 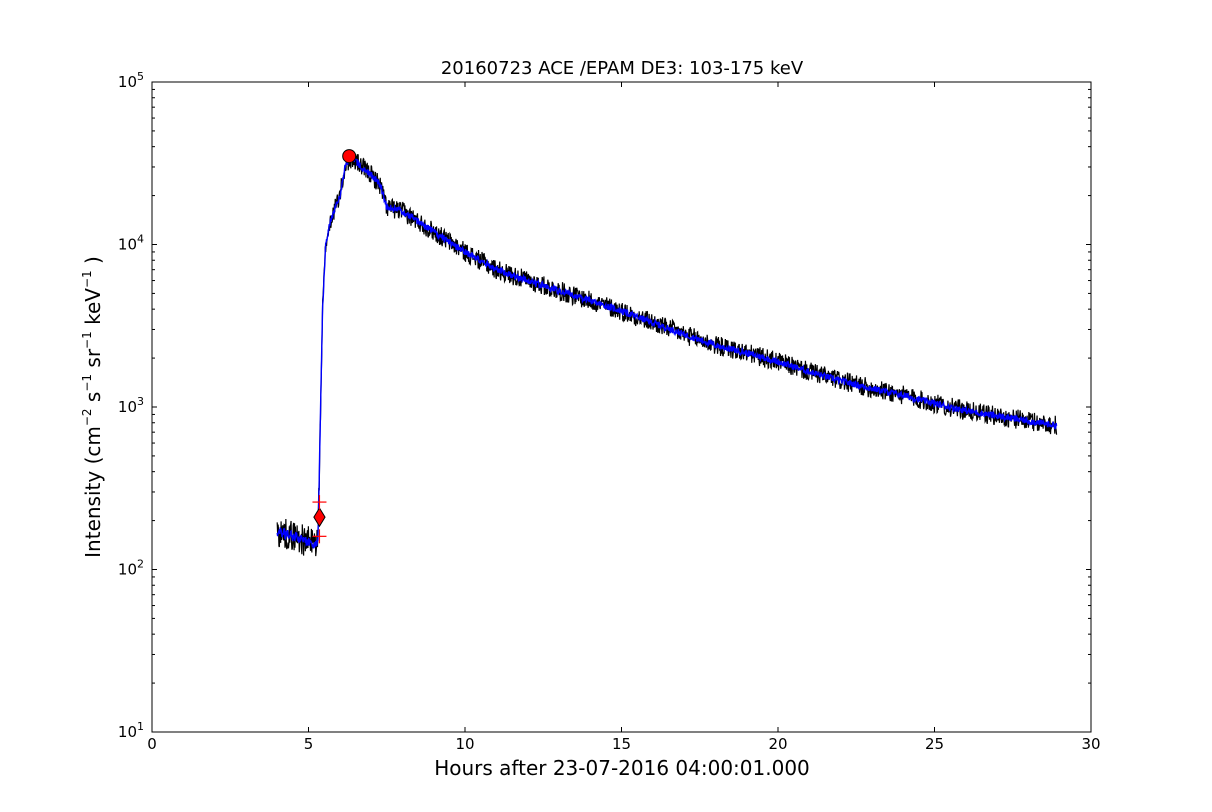 What do you see at coordinates (131, 730) in the screenshot?
I see `y-tick-label: 10¹` at bounding box center [131, 730].